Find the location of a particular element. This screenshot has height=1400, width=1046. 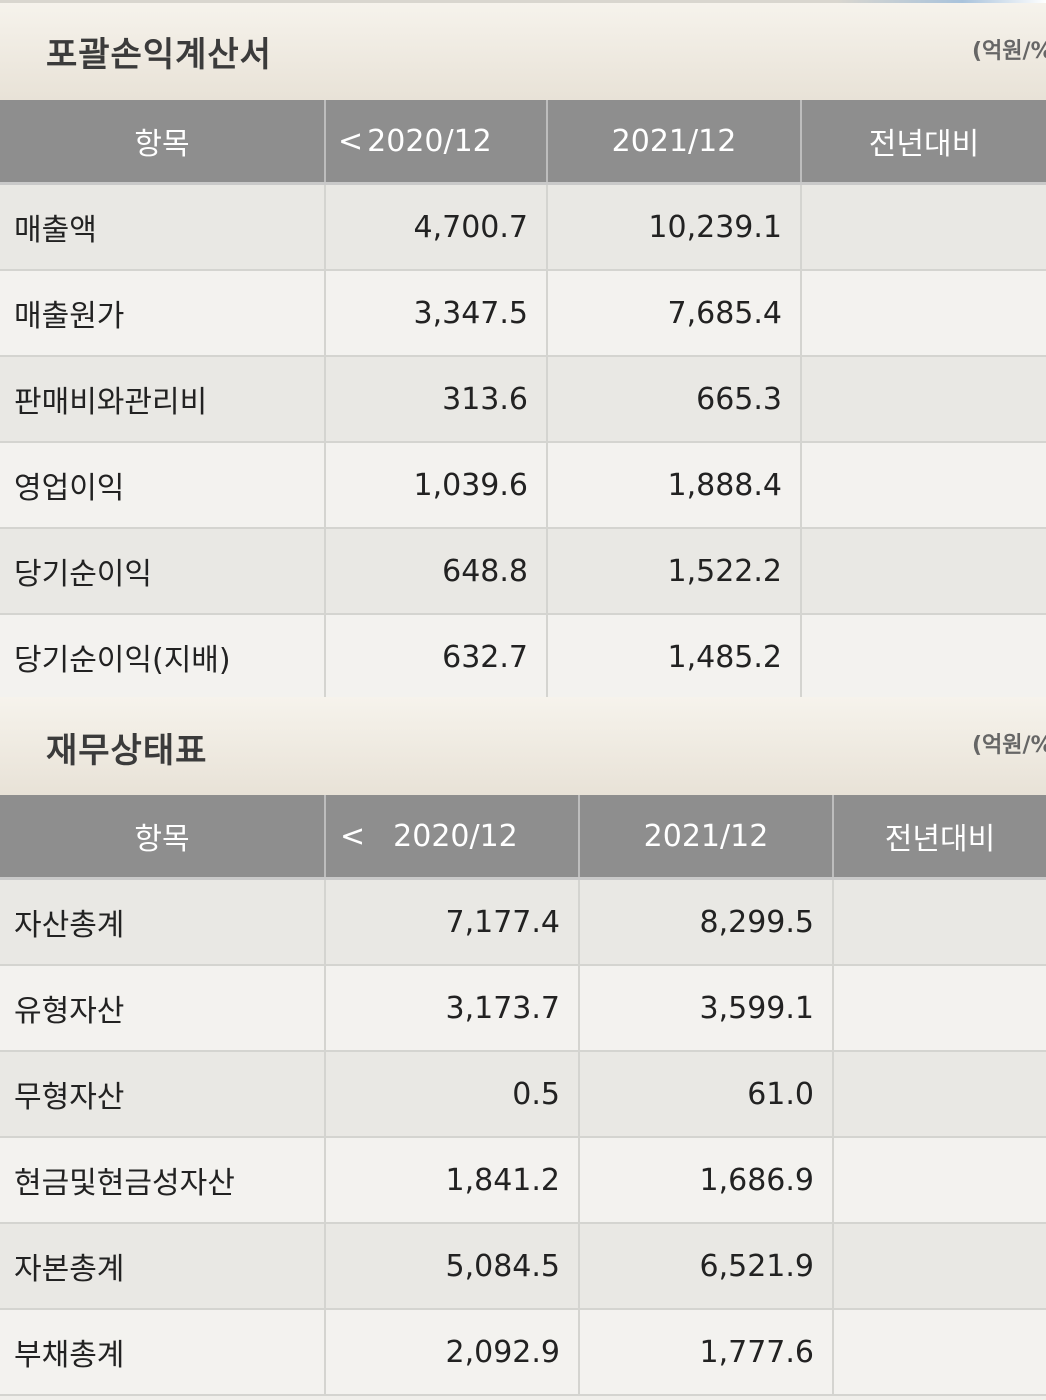

value-2020: 313.6 is located at coordinates (436, 399).